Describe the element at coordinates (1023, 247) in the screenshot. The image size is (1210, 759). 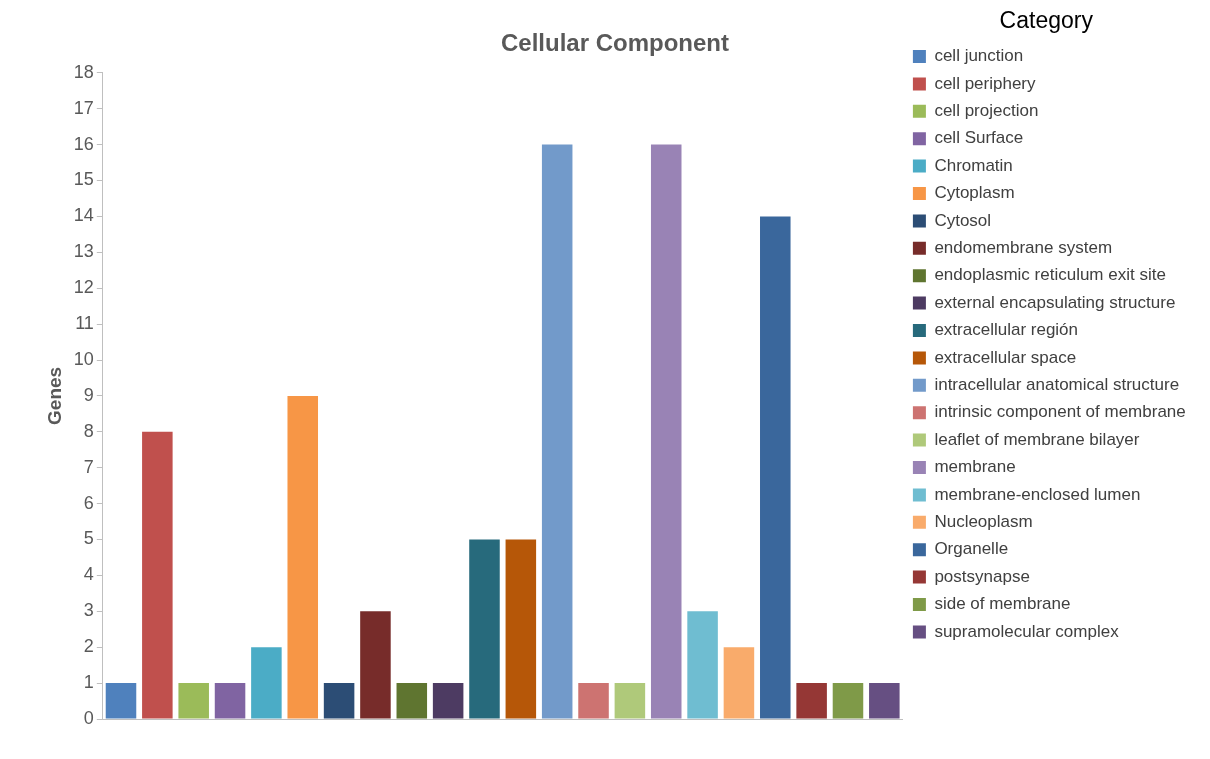
I see `legend-label: endomembrane system` at that location.